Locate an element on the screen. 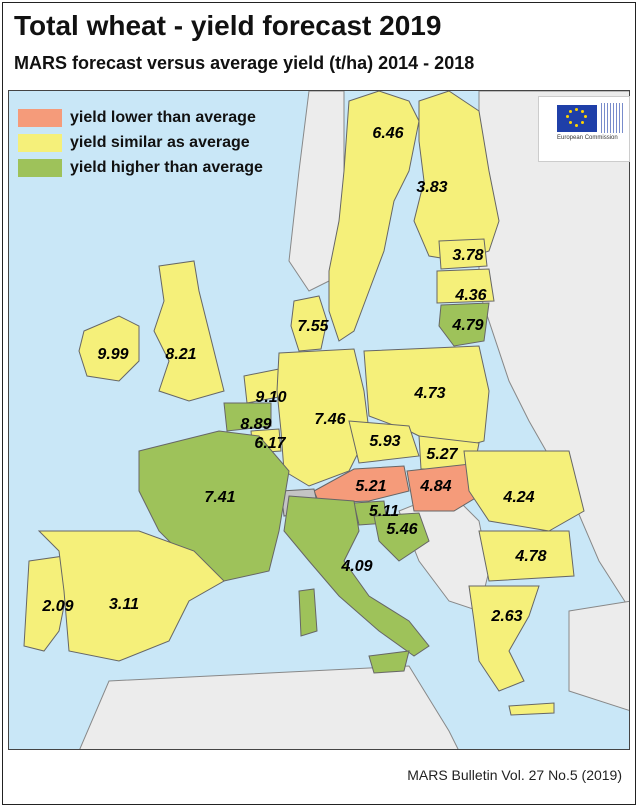  country-lithuania is located at coordinates (464, 324).